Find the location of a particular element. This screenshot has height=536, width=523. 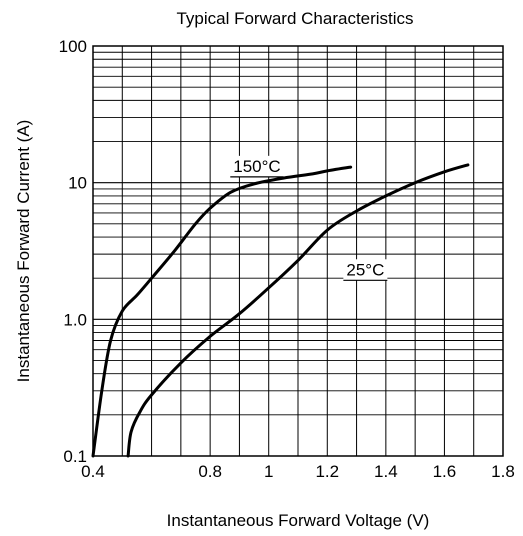

y-tick-label: 10 is located at coordinates (77, 183).